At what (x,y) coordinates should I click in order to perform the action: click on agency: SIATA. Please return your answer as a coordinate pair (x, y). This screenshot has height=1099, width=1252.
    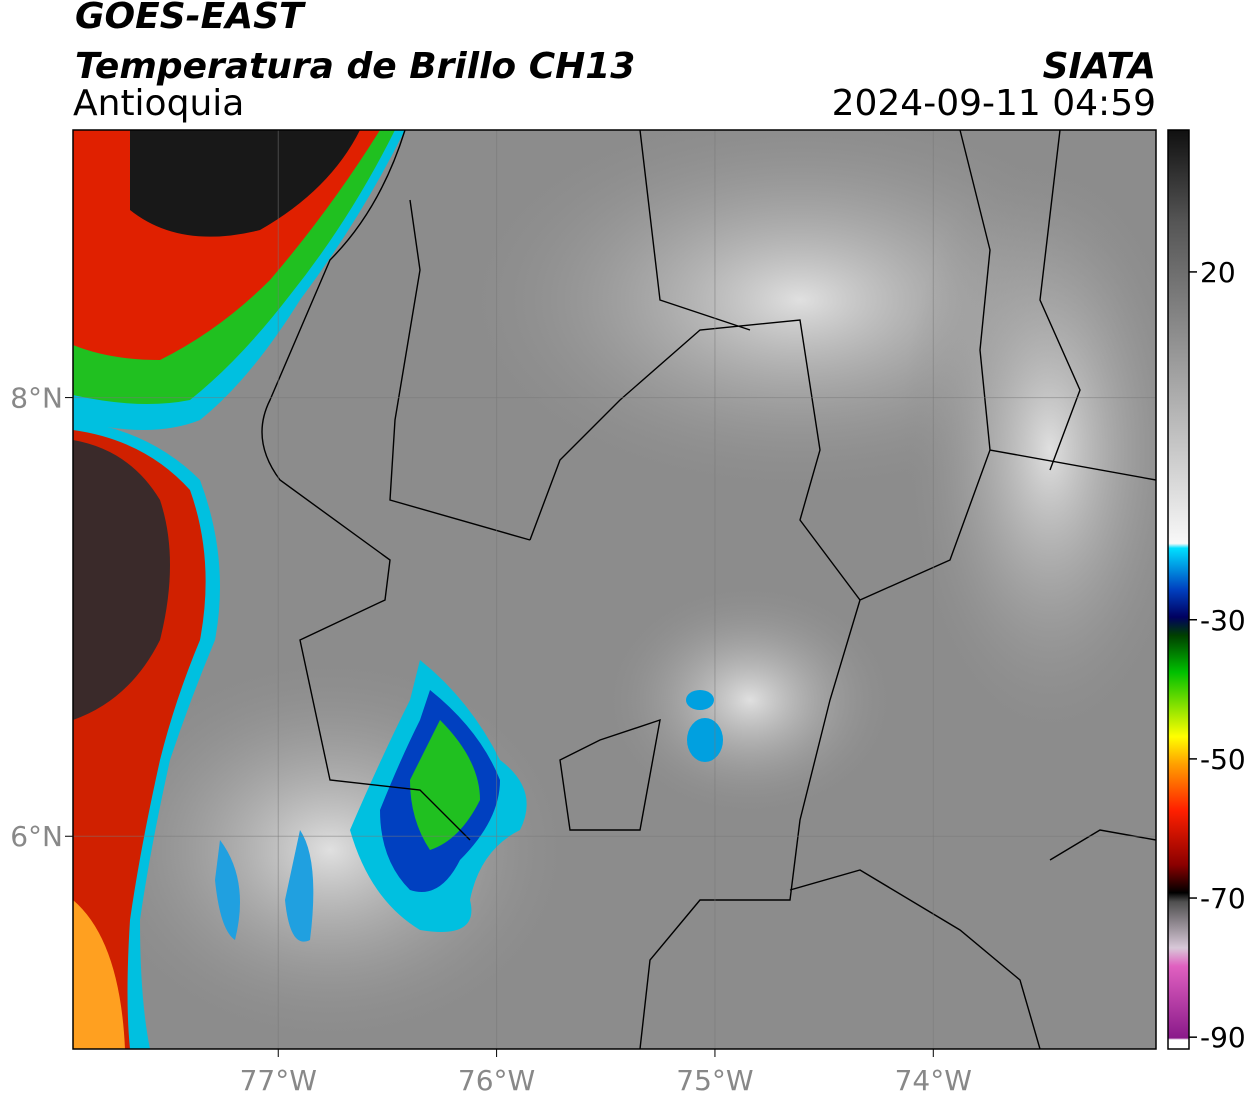
    Looking at the image, I should click on (1099, 66).